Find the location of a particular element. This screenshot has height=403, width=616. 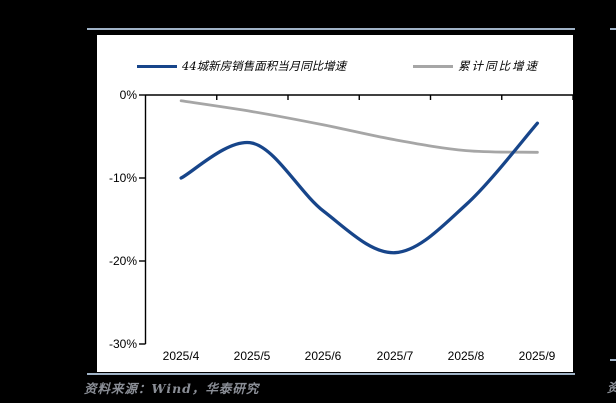

legend-item-cumulative: 累计同比增速 is located at coordinates (476, 66).